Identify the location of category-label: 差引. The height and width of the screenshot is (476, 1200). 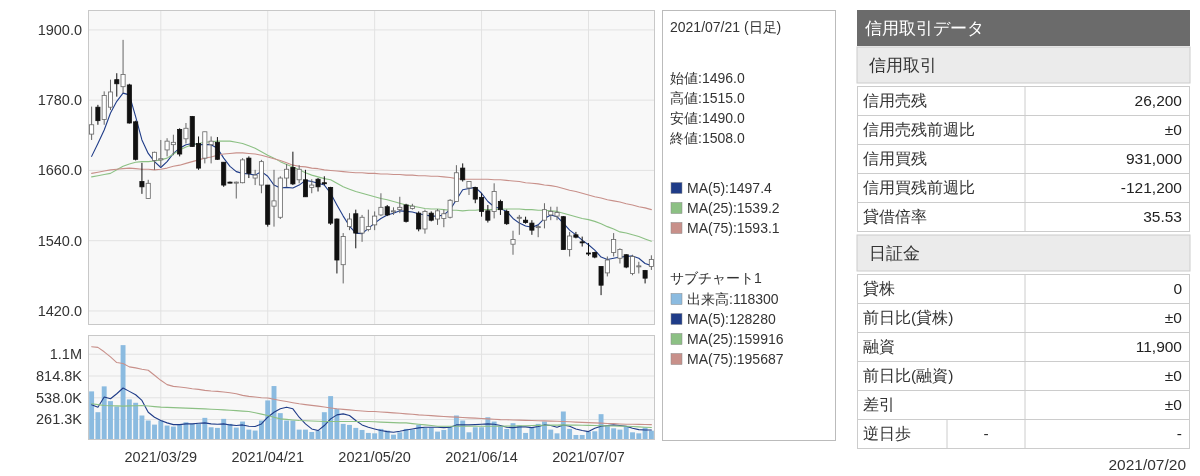
(879, 404).